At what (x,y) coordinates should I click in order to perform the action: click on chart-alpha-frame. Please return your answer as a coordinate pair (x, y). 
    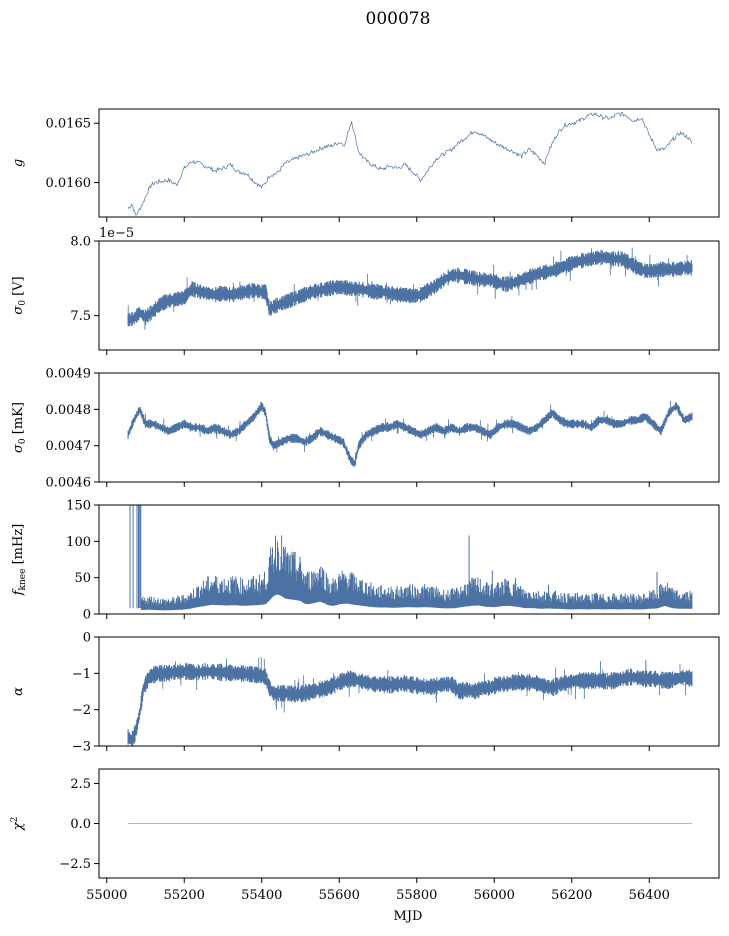
    Looking at the image, I should click on (409, 691).